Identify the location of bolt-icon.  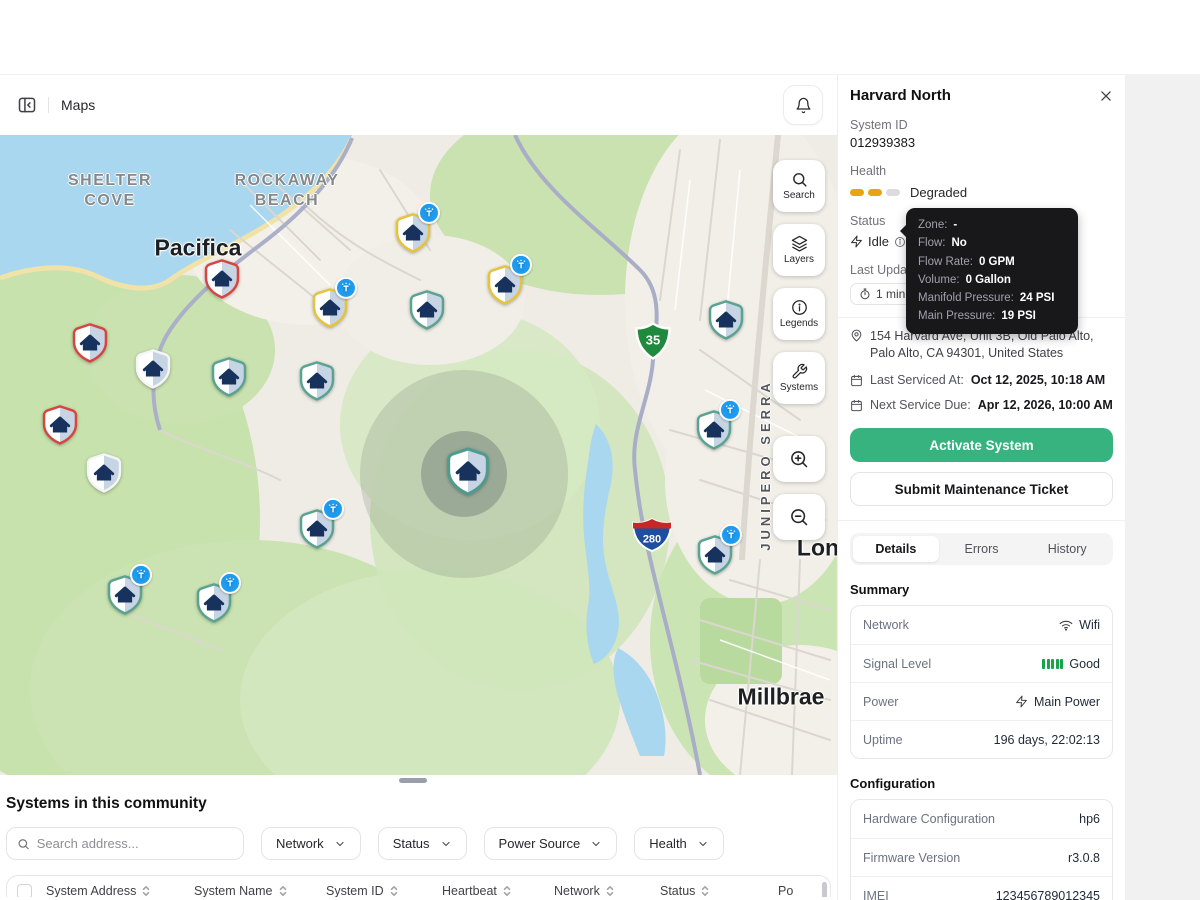
(1021, 701).